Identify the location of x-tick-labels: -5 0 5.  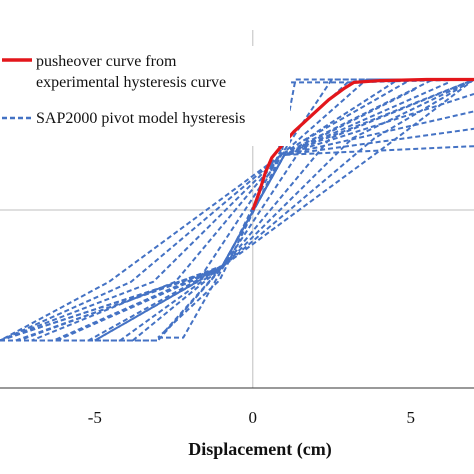
(251, 417).